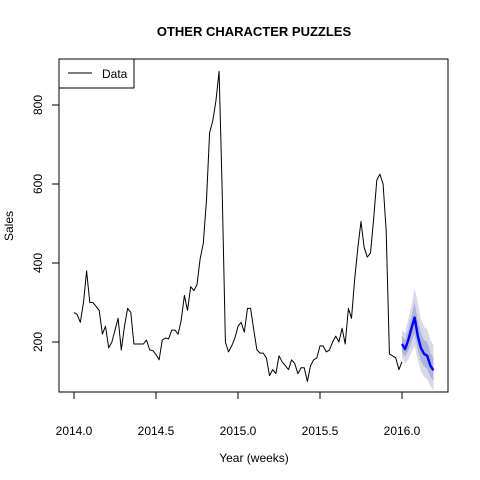  I want to click on x-tick-label: 2014.5, so click(156, 431).